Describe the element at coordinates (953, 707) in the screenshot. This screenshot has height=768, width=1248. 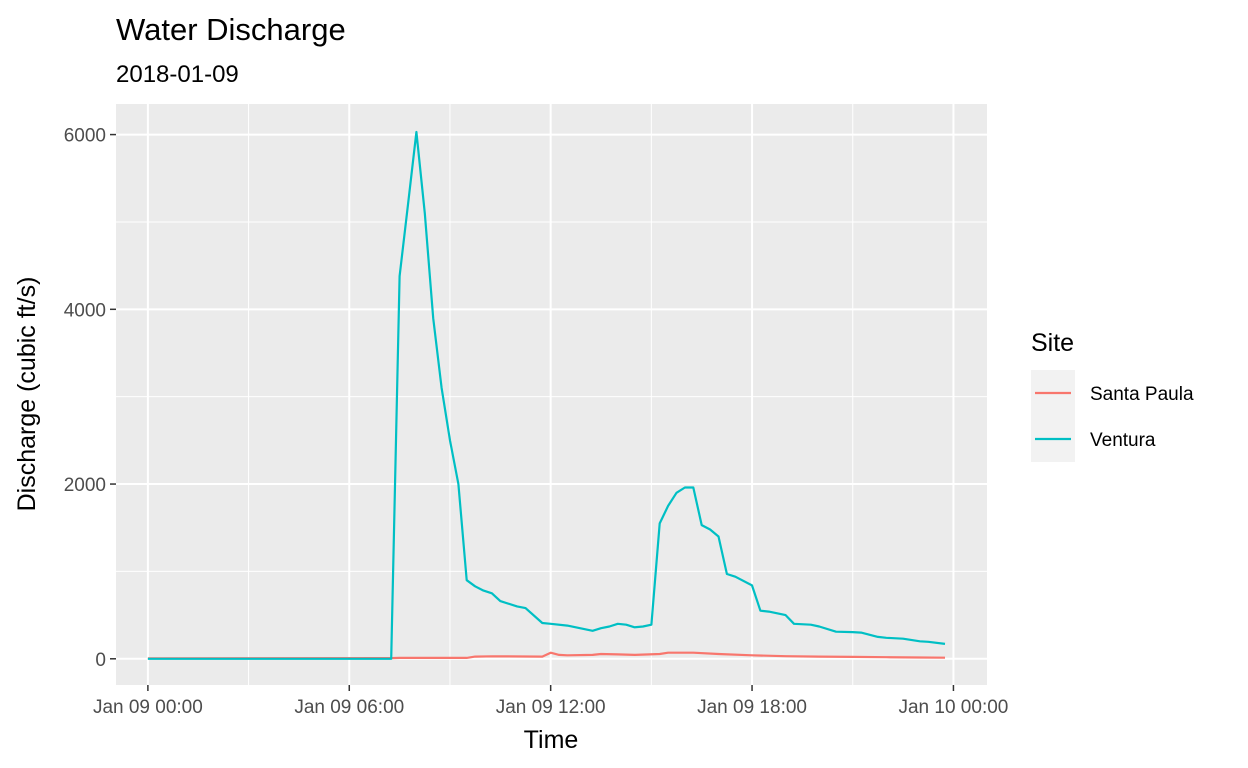
I see `x-tick-label: Jan 10 00:00` at that location.